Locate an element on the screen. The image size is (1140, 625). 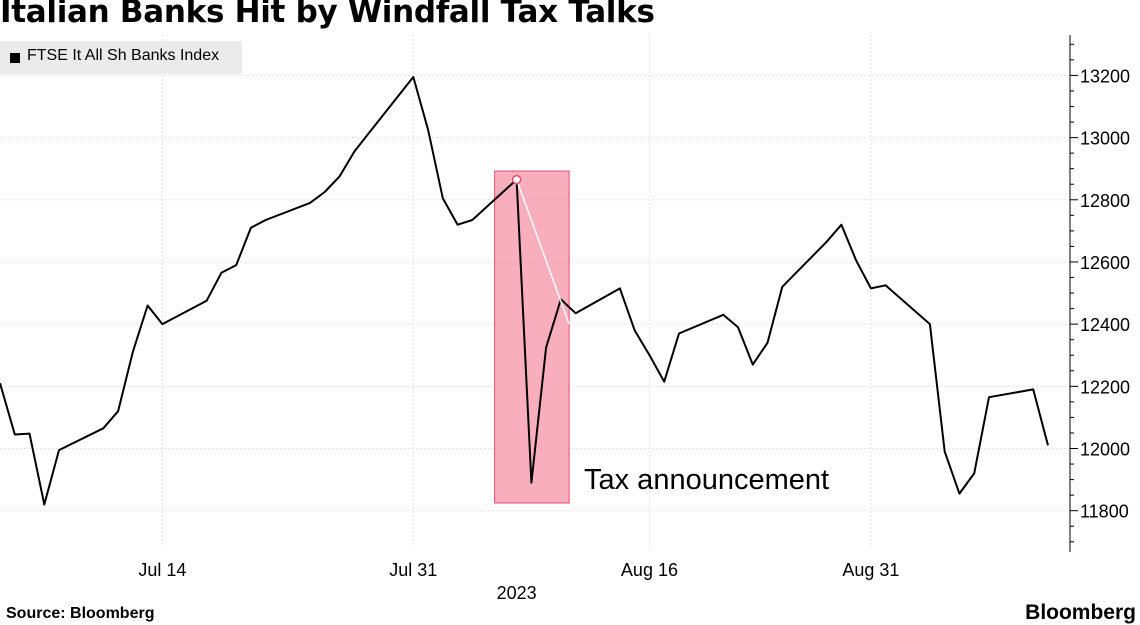
x-tick-label: Aug 16 is located at coordinates (649, 570).